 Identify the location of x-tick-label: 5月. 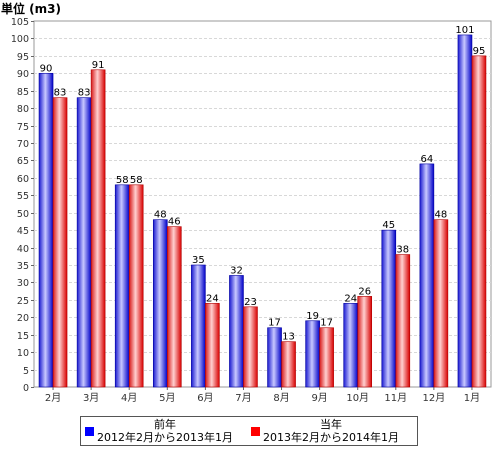
(167, 398).